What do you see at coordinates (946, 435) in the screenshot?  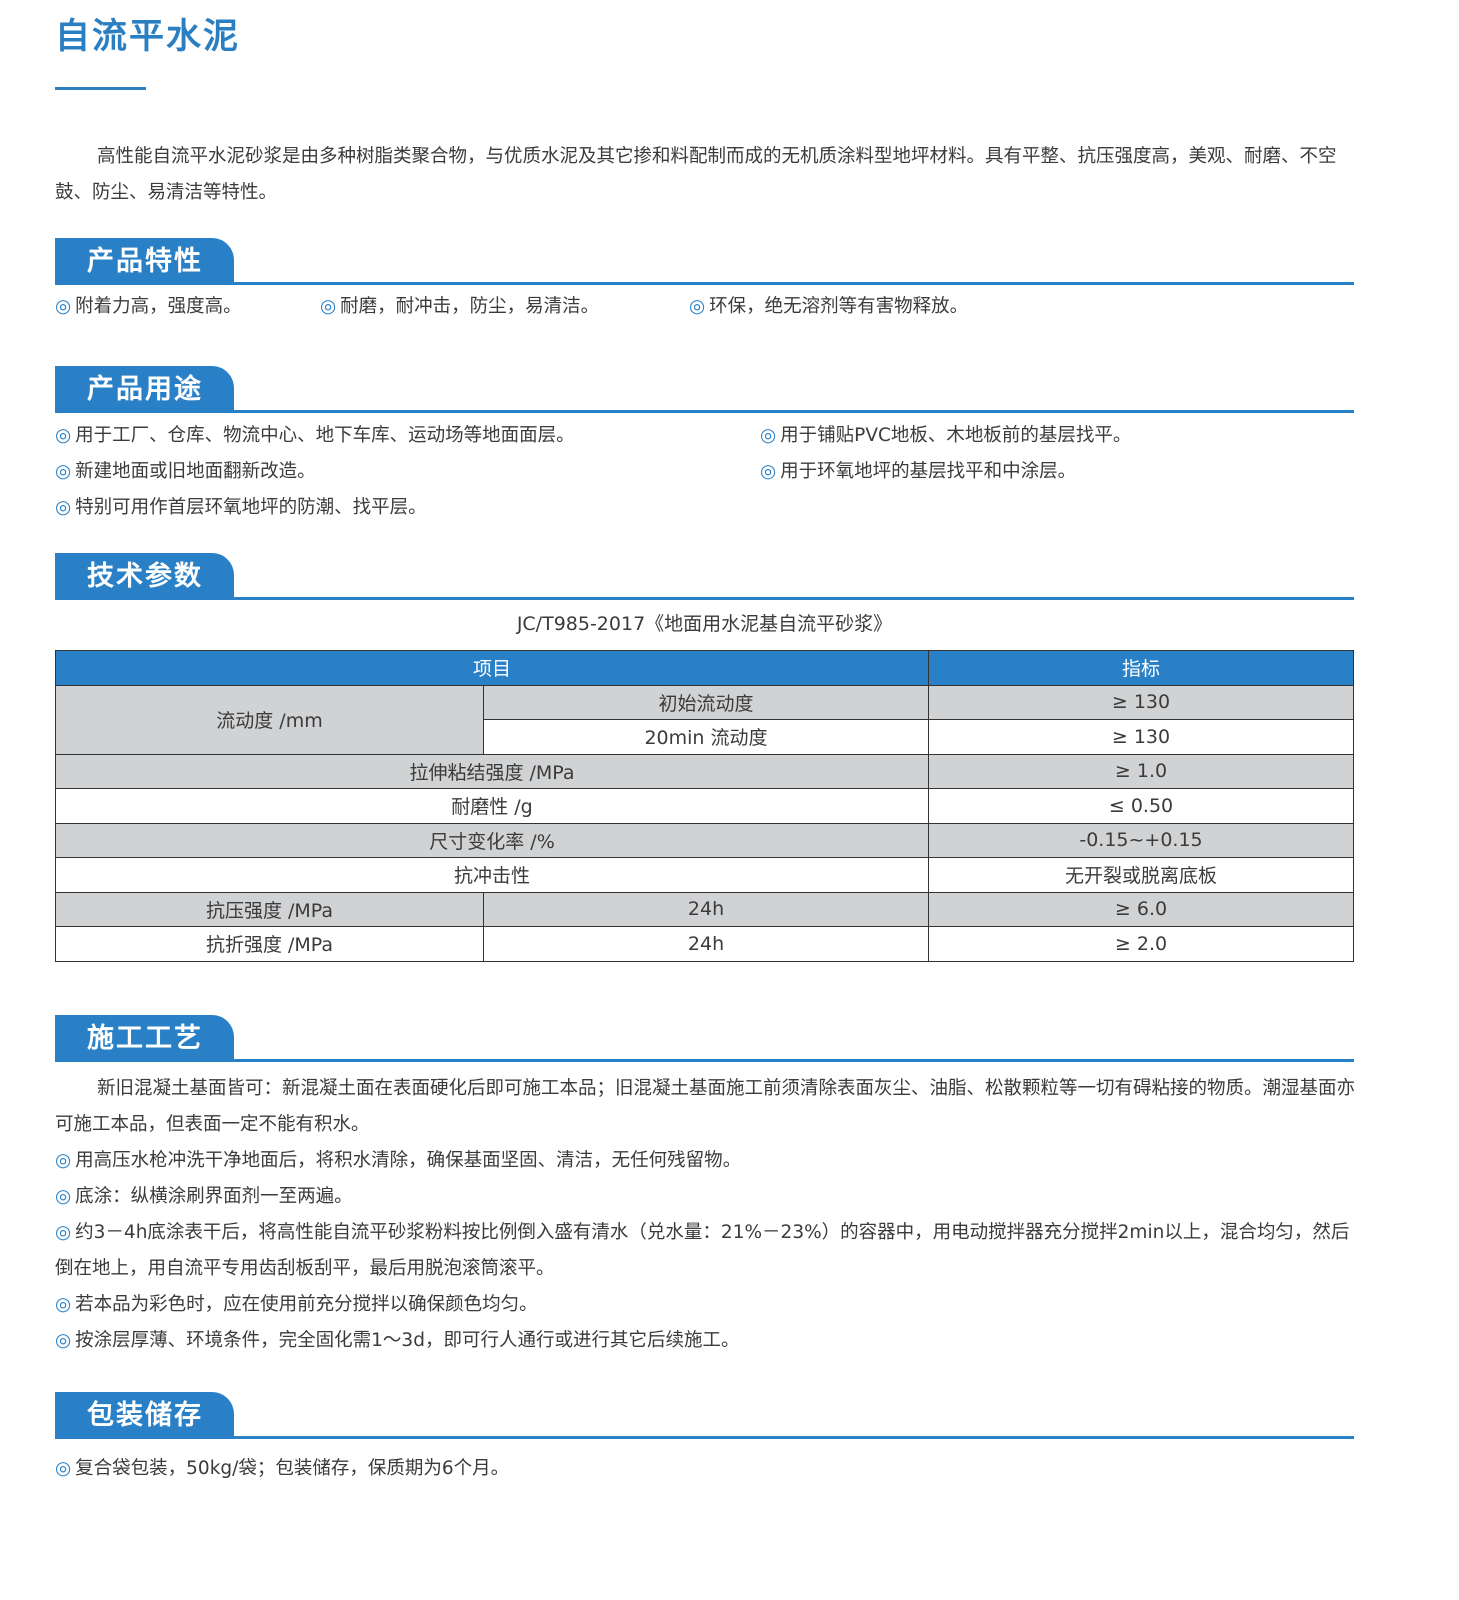 I see `list-item: ◎ 用于铺贴PVC地板、木地板前的基层找平。` at bounding box center [946, 435].